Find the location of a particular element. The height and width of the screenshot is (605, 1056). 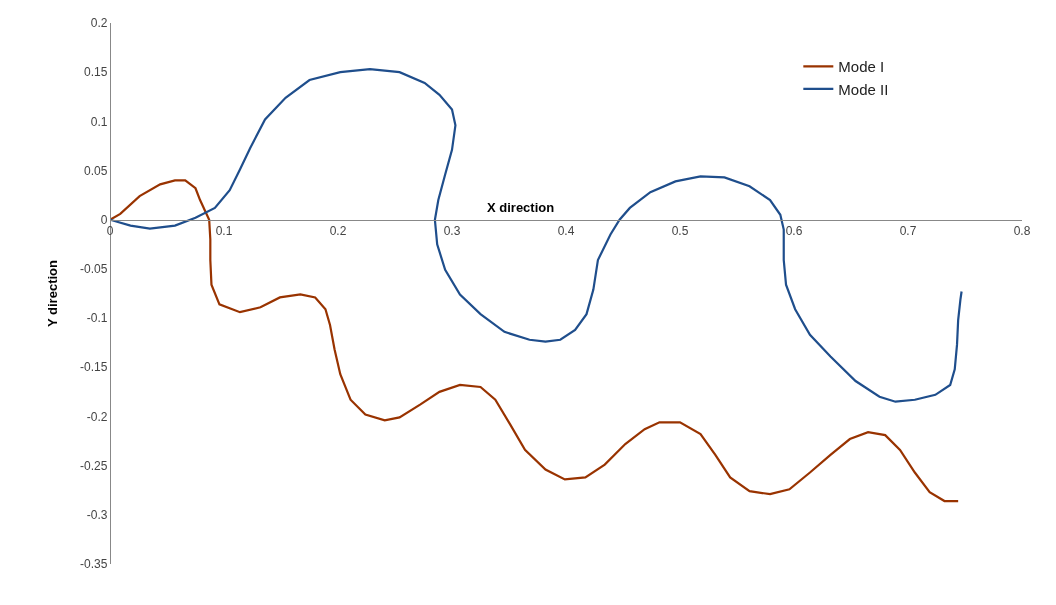

y-tick-label: -0.05 is located at coordinates (94, 269).